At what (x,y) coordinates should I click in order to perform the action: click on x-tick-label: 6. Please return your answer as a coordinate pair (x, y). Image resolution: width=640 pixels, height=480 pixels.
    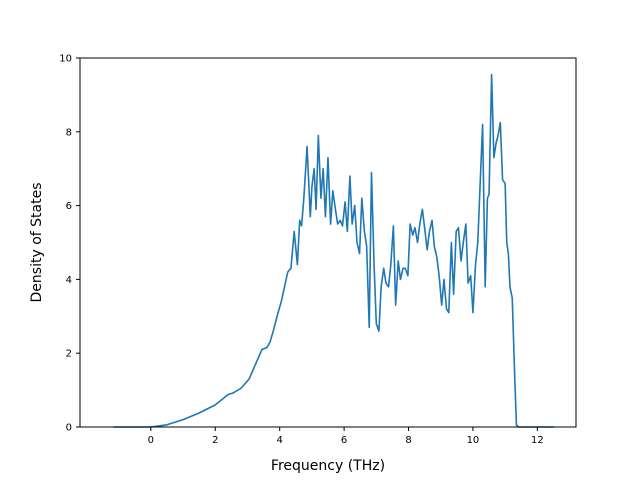
    Looking at the image, I should click on (344, 440).